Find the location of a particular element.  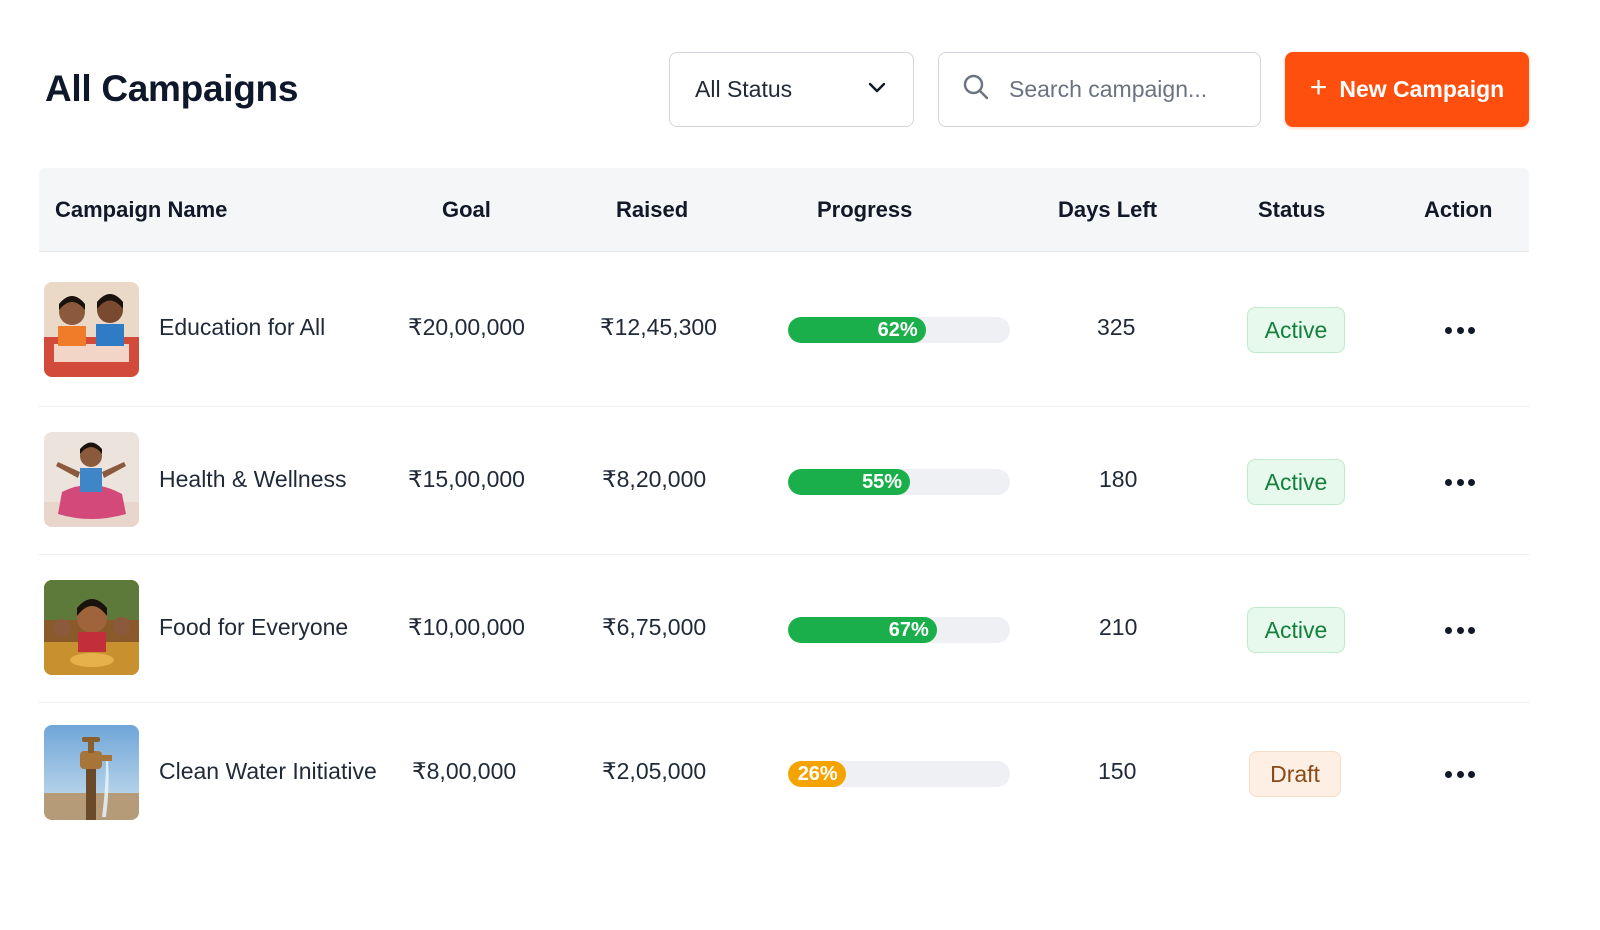

search-box is located at coordinates (1099, 89).